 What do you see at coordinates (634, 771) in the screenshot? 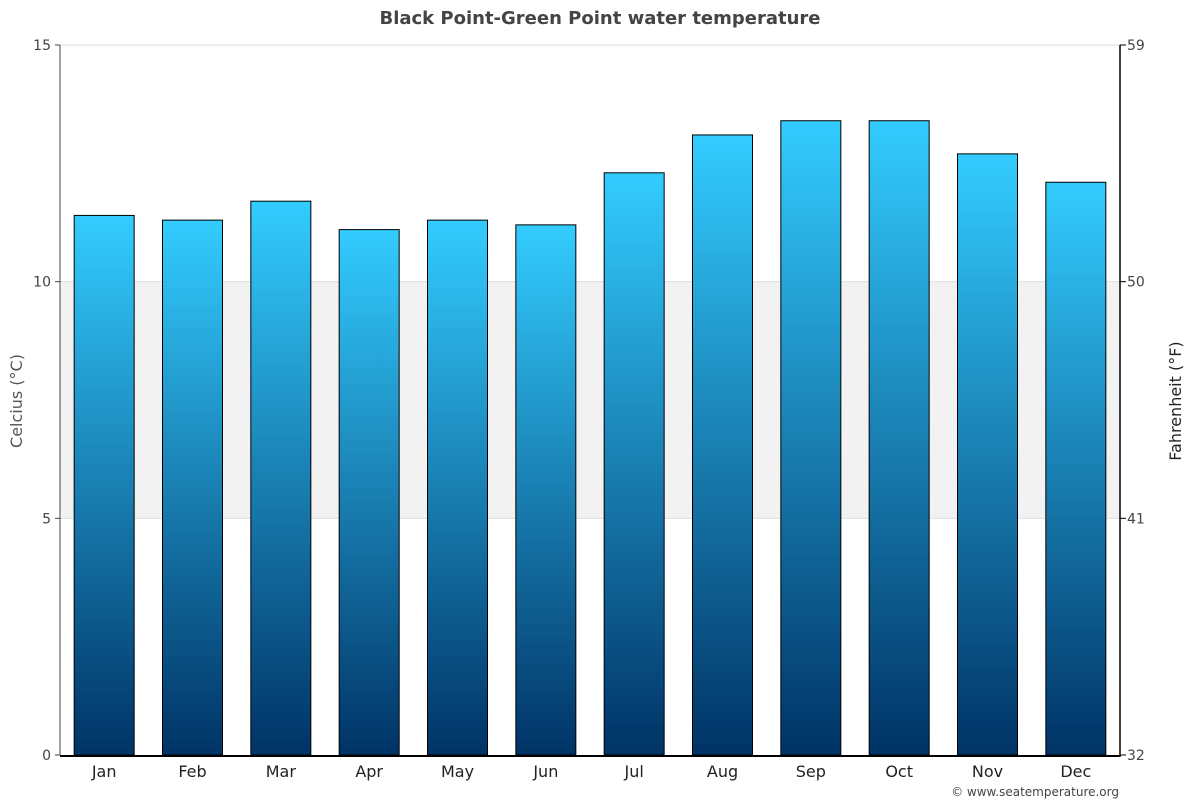
I see `month-label: Jul` at bounding box center [634, 771].